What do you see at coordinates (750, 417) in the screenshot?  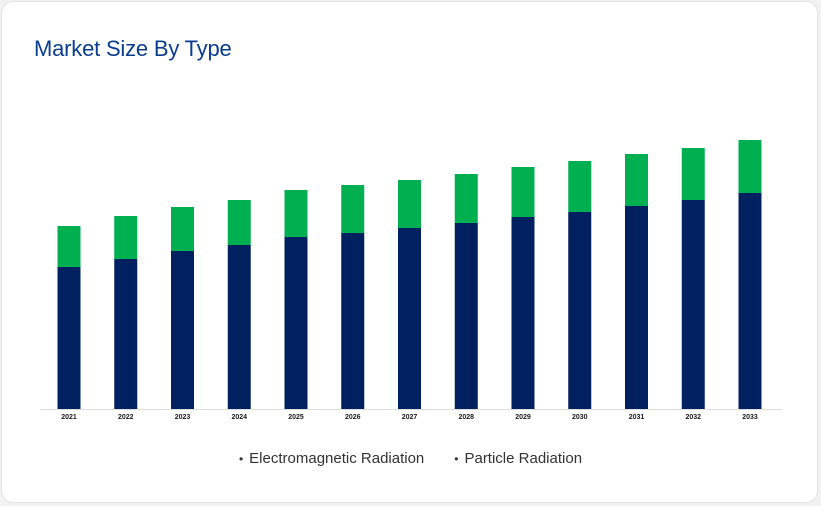 I see `x-tick-label-2033: 2033` at bounding box center [750, 417].